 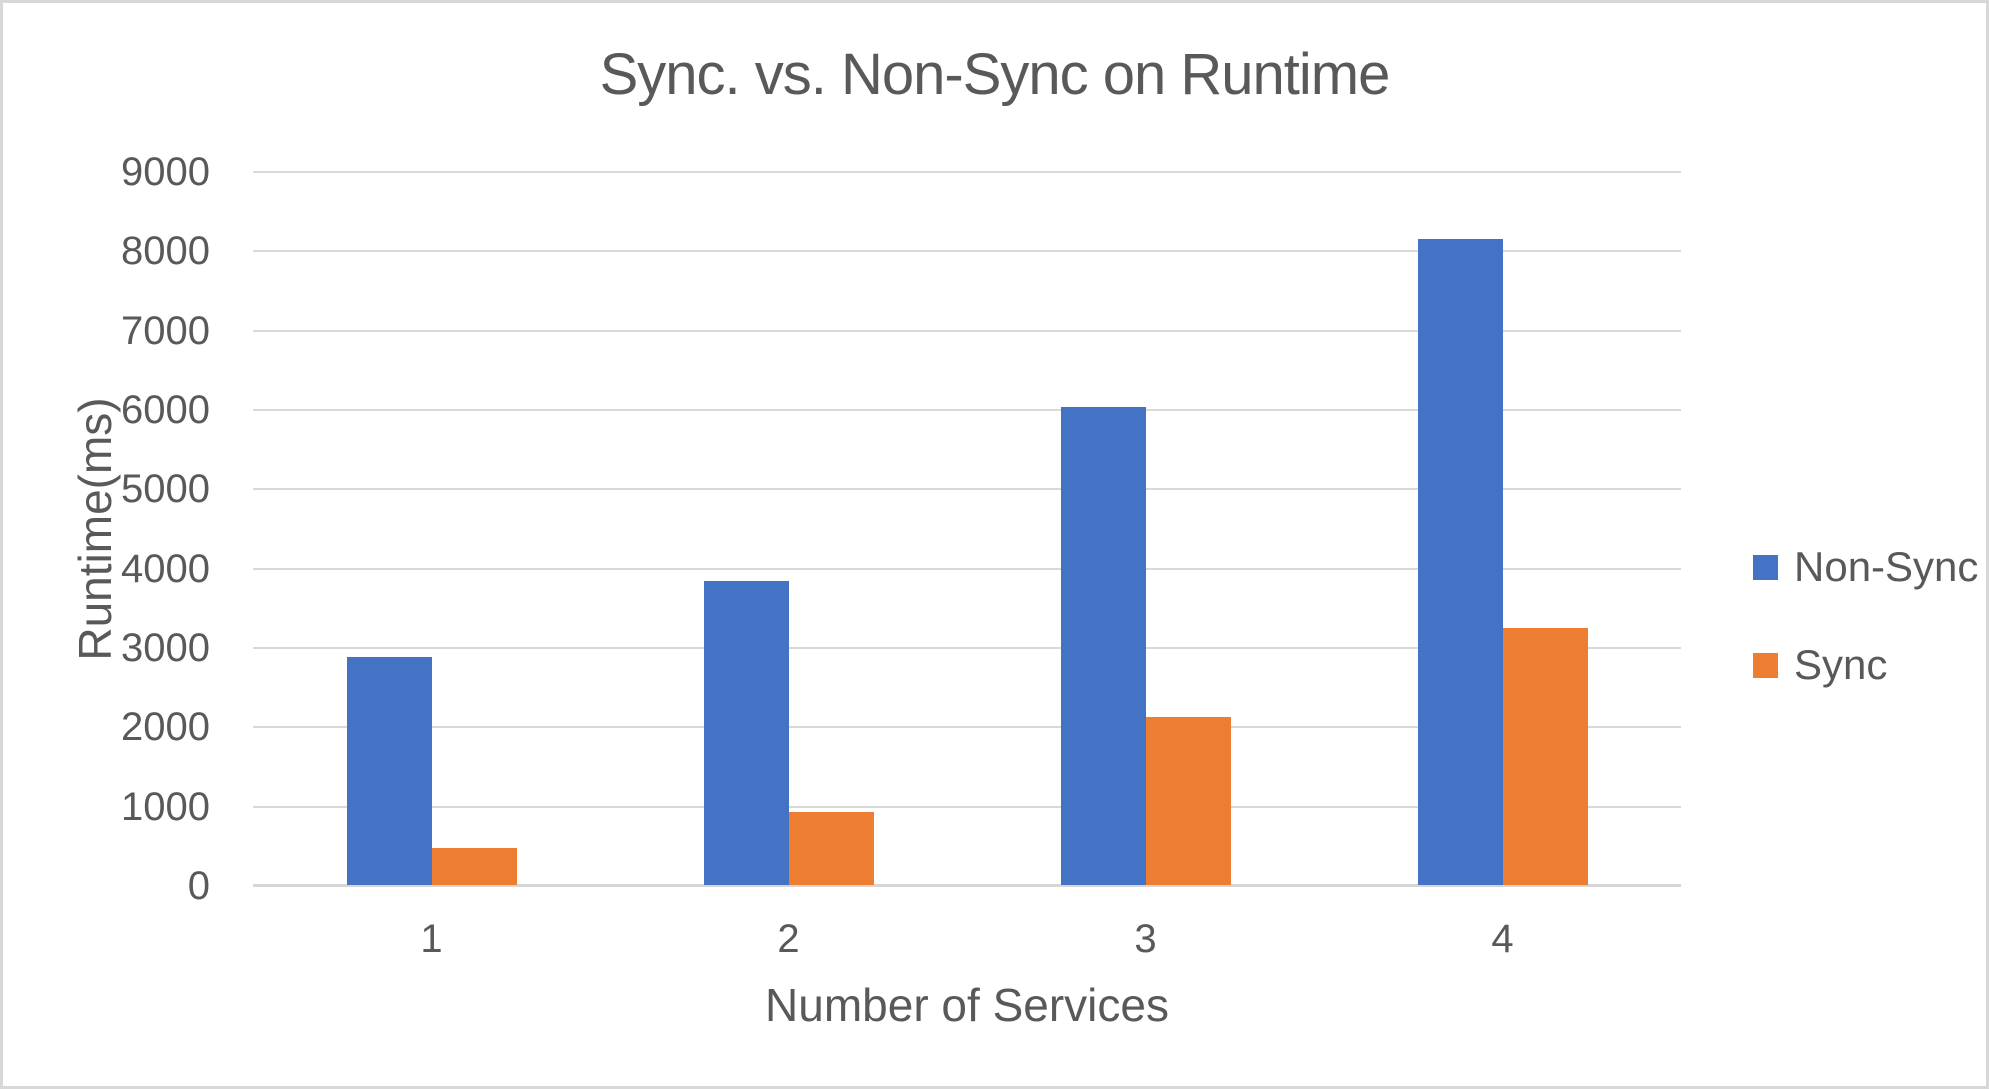 What do you see at coordinates (165, 489) in the screenshot?
I see `y-tick-label: 5000` at bounding box center [165, 489].